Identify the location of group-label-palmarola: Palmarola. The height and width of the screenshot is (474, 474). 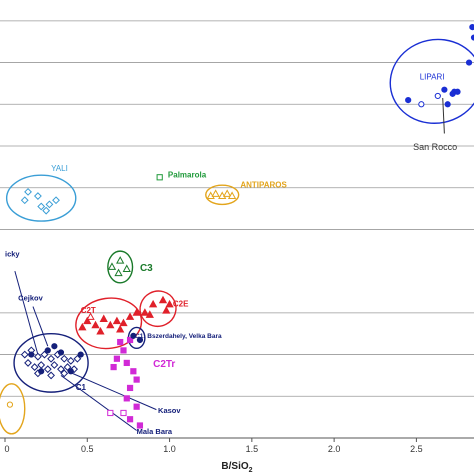
(187, 174).